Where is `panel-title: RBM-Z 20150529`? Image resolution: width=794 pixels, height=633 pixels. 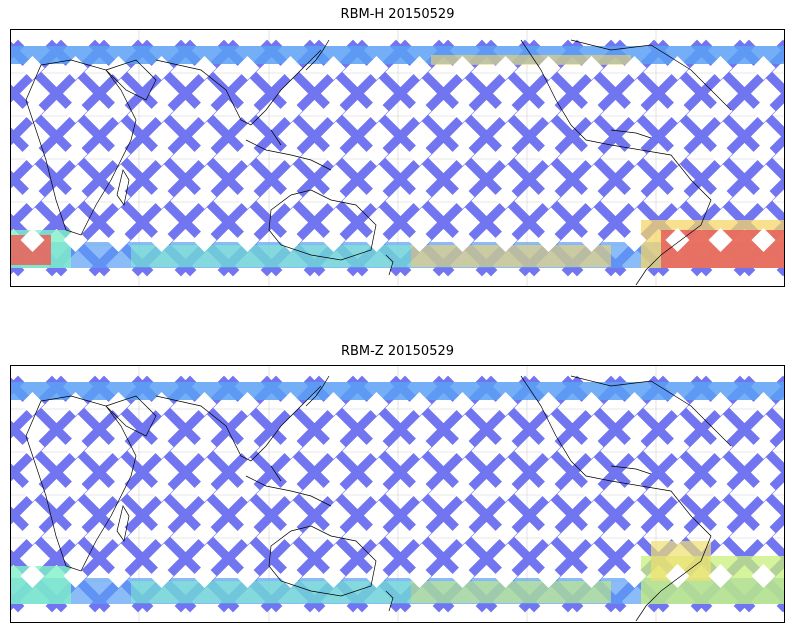
panel-title: RBM-Z 20150529 is located at coordinates (397, 351).